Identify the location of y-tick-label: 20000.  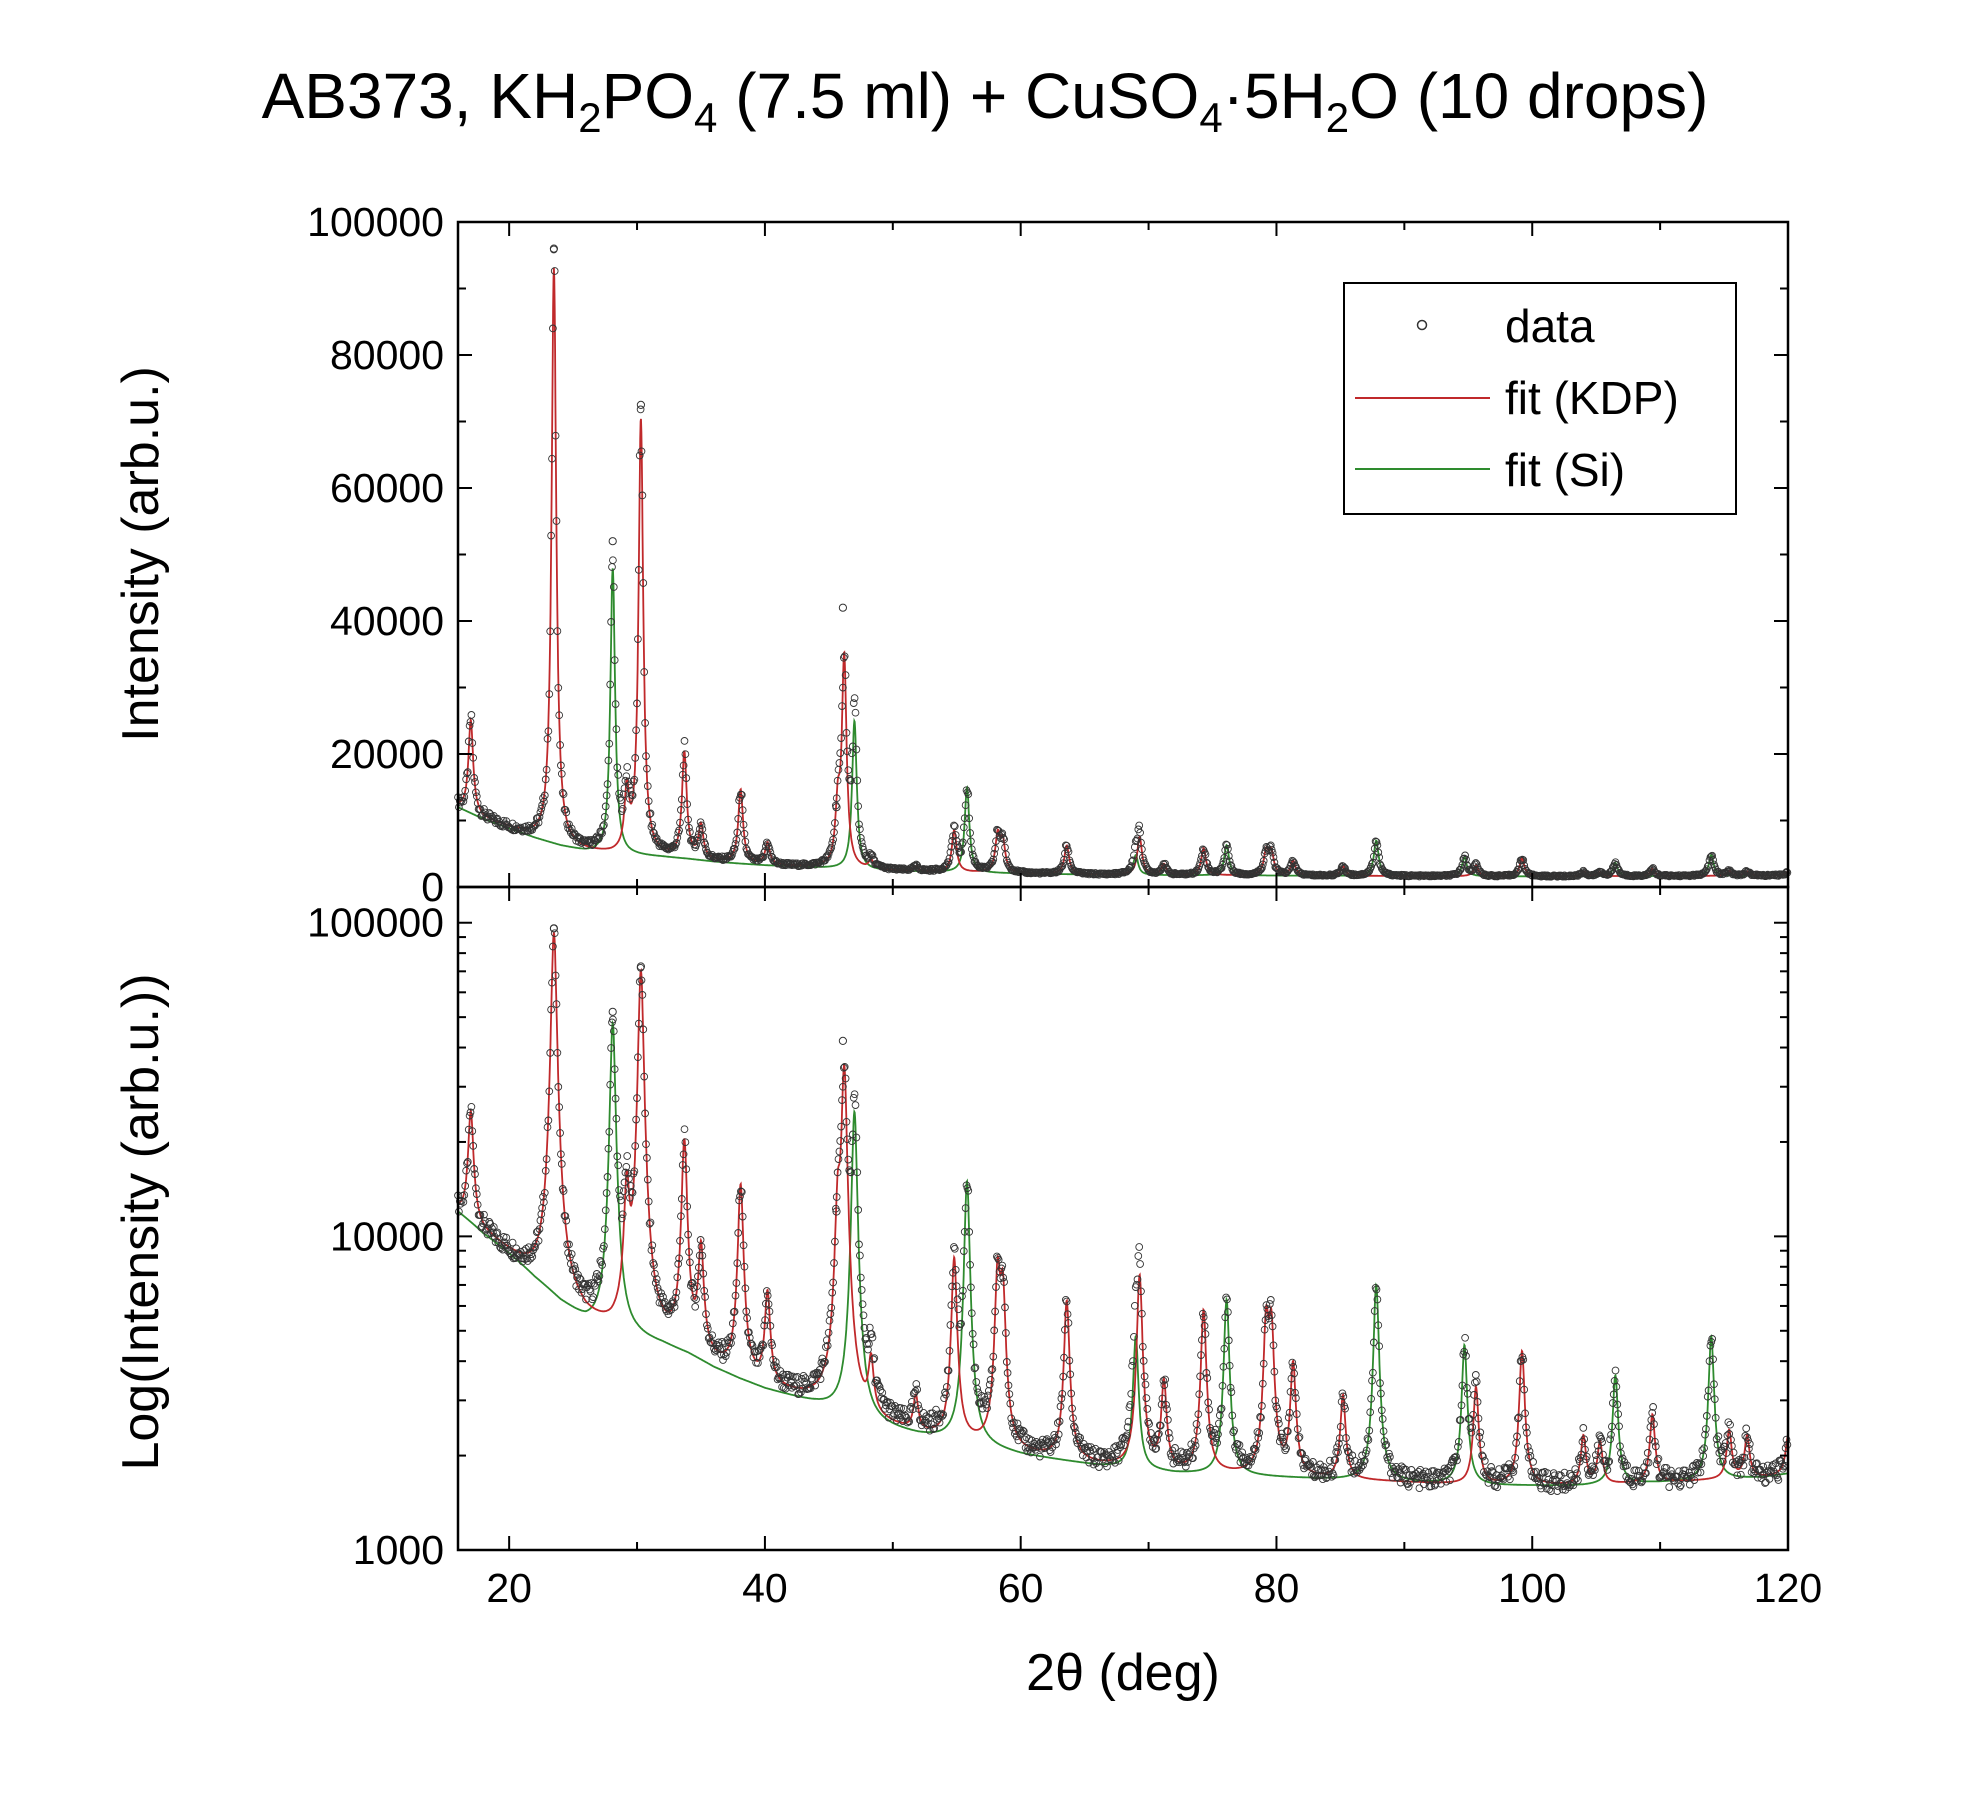
(387, 754).